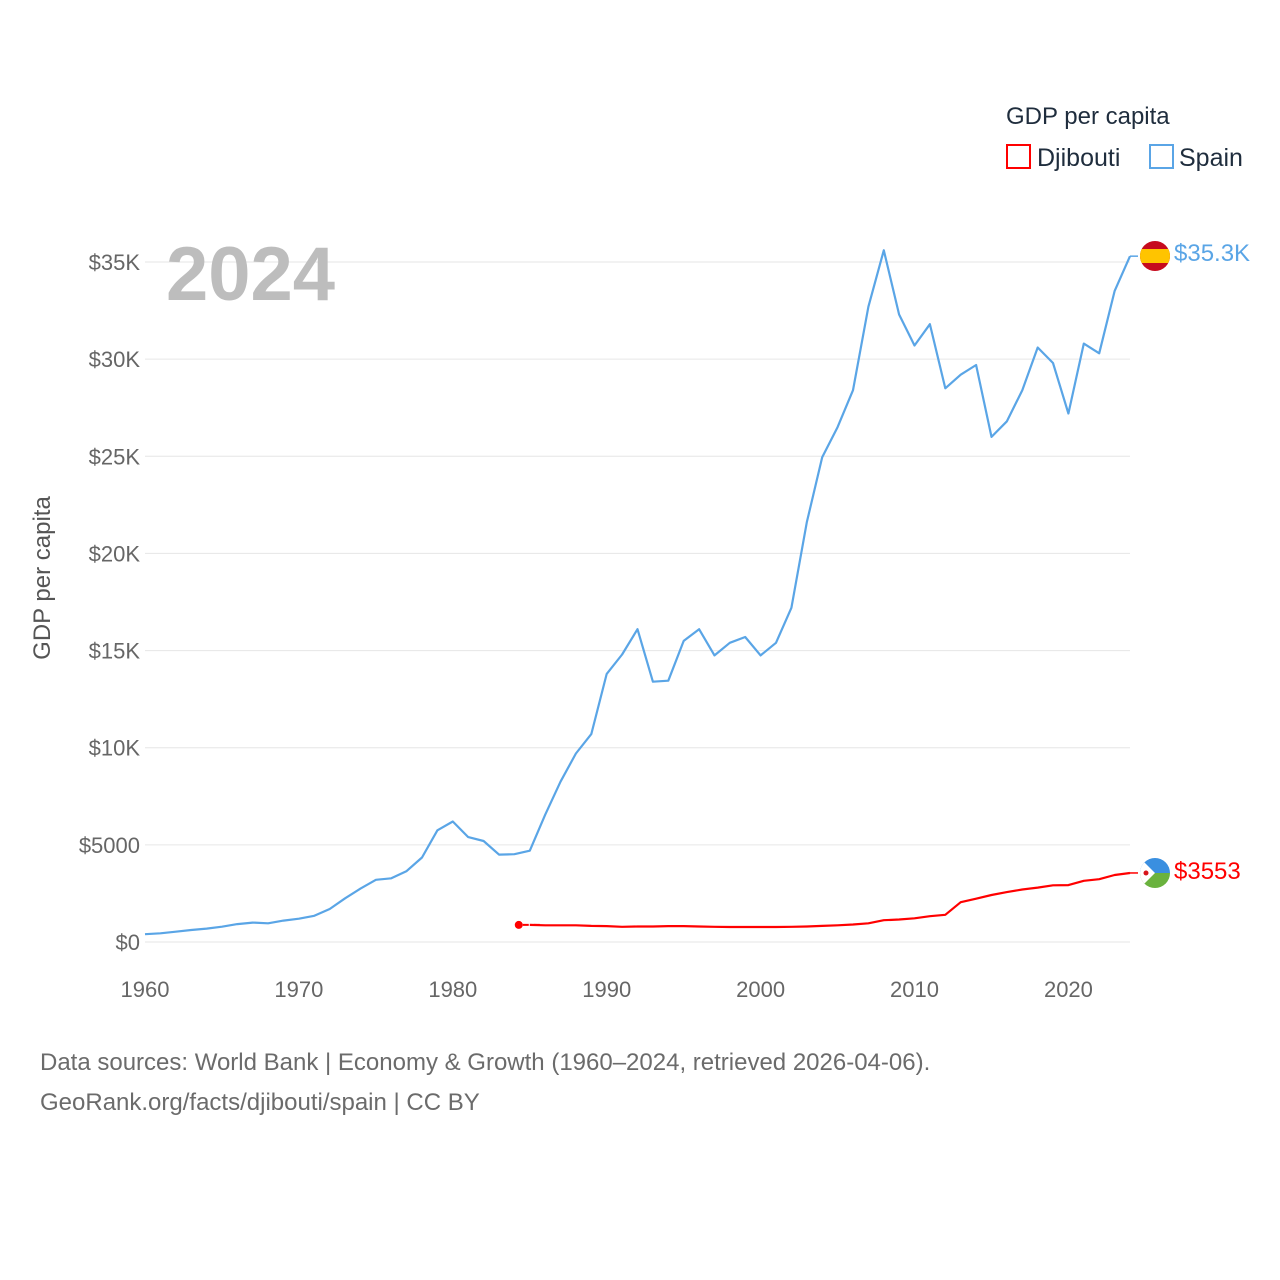 This screenshot has width=1280, height=1280. What do you see at coordinates (115, 359) in the screenshot?
I see `y-tick-label: $30K` at bounding box center [115, 359].